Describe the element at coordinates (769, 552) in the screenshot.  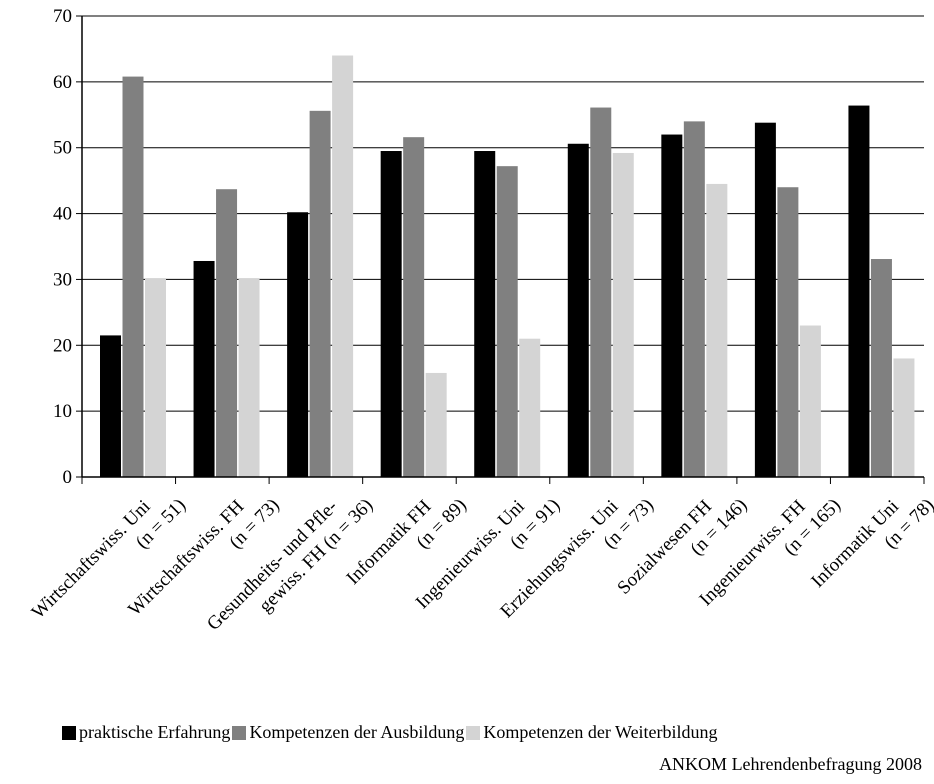
I see `x-category-label: Ingenieurwiss. FH(n = 165)` at that location.